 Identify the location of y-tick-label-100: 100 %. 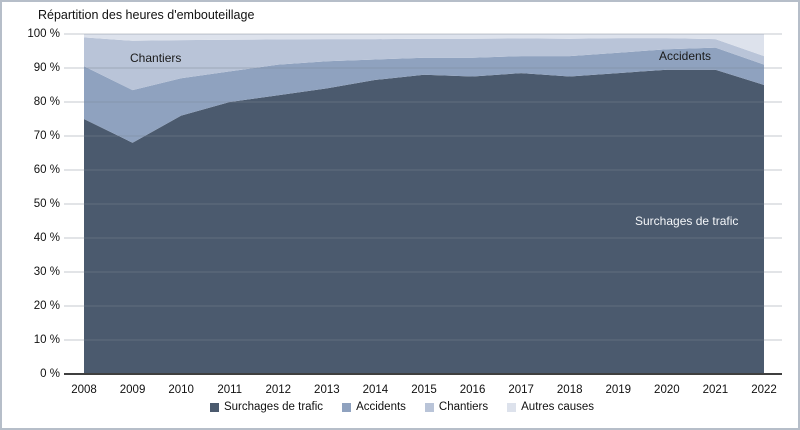
(43, 34).